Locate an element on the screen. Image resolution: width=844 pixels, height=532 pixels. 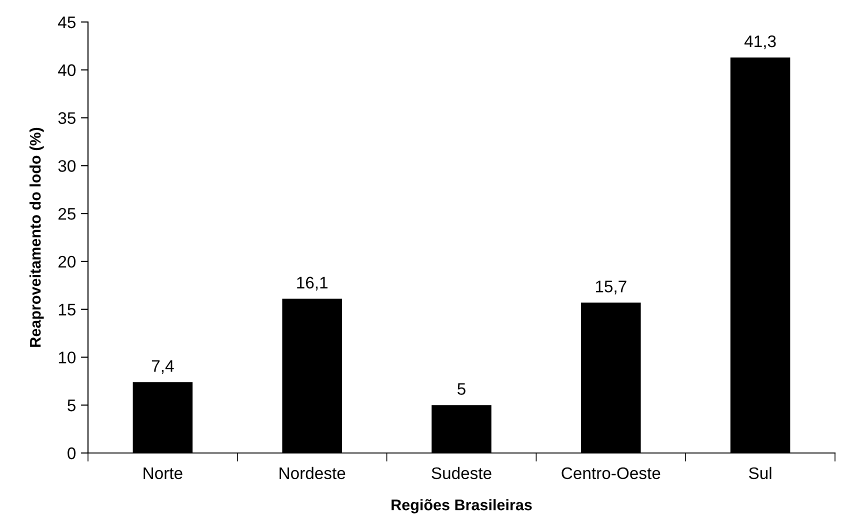
x-tick-label: Nordeste is located at coordinates (313, 473).